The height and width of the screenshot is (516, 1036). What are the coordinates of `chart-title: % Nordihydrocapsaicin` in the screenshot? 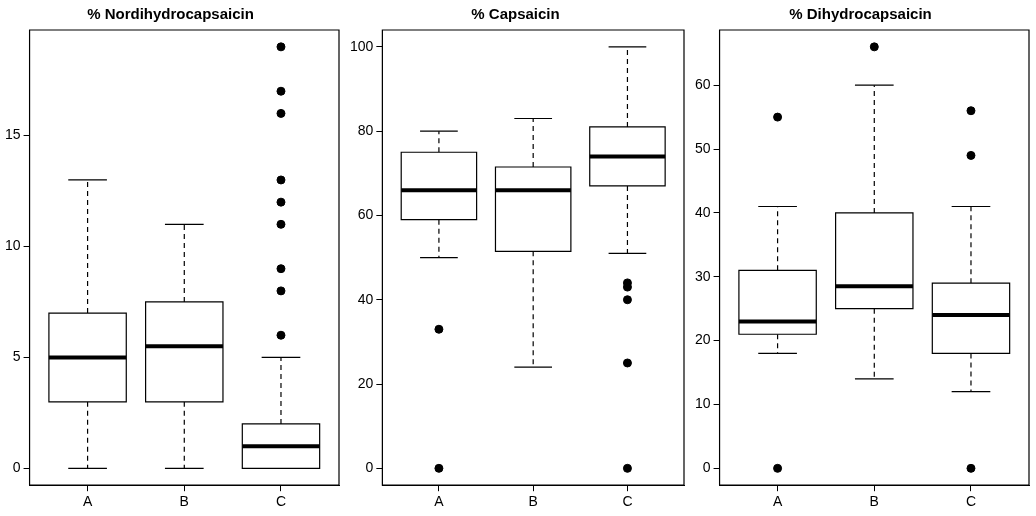 It's located at (170, 14).